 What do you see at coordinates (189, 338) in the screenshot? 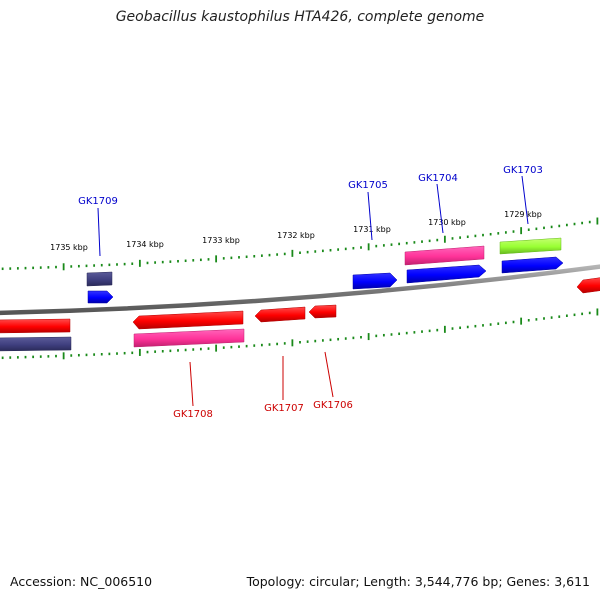
I see `gene-gk1708-pink` at bounding box center [189, 338].